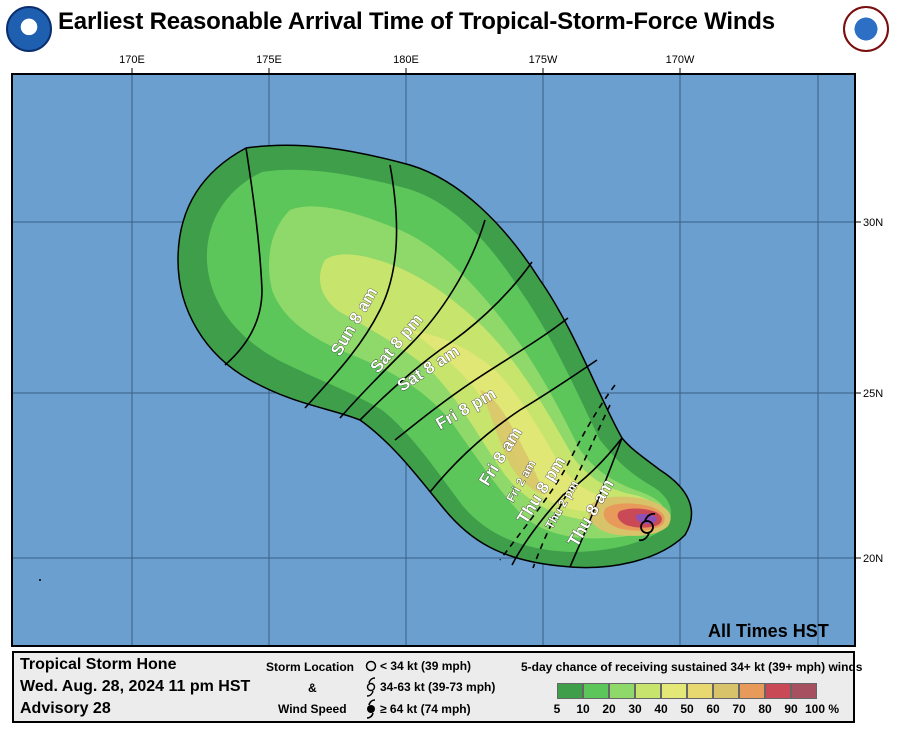 The width and height of the screenshot is (897, 736). Describe the element at coordinates (873, 394) in the screenshot. I see `lat-label: 25N` at that location.